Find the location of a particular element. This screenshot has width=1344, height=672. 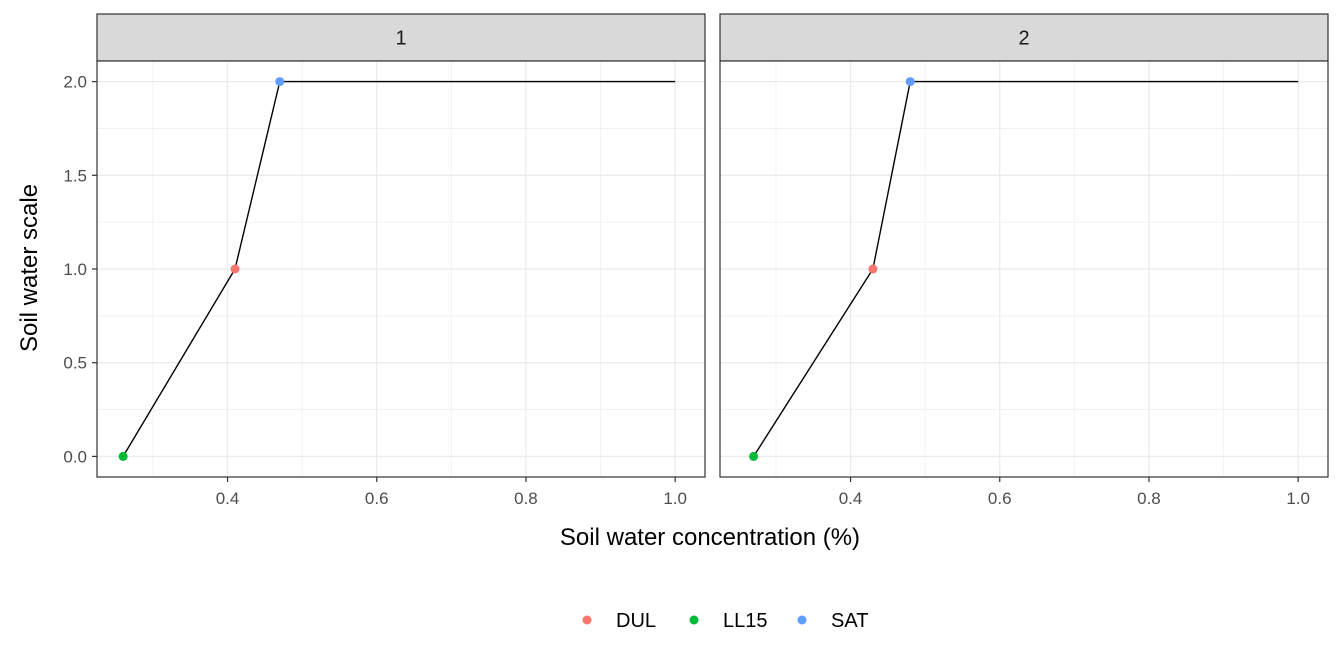

legend-item-dul: DUL is located at coordinates (619, 621).